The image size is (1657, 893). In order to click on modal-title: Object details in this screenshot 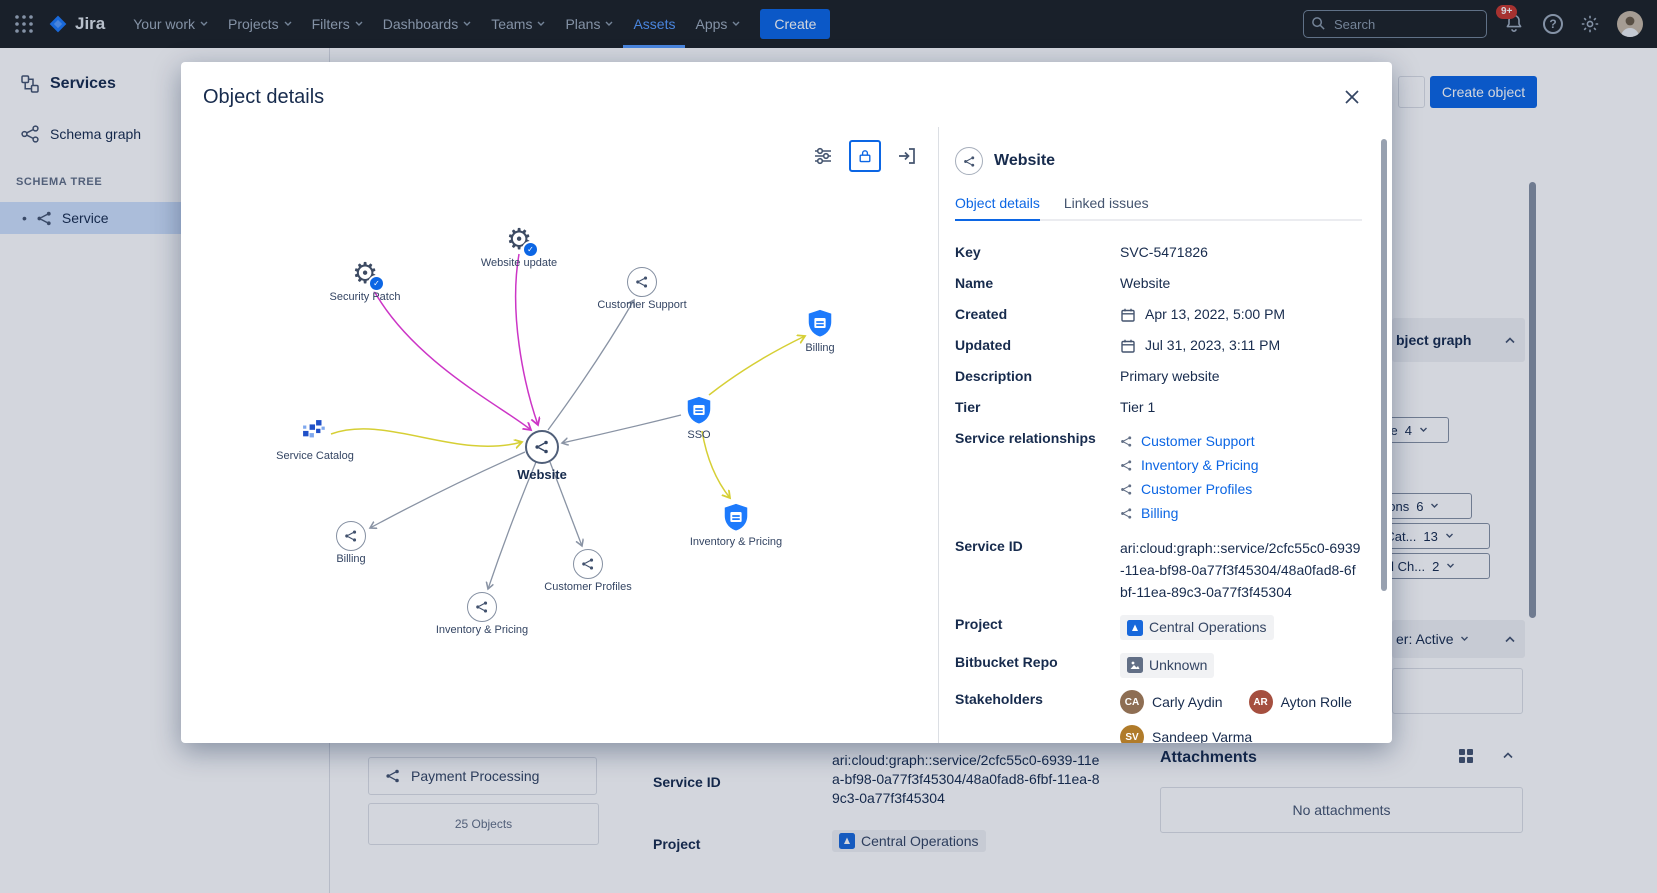, I will do `click(264, 97)`.